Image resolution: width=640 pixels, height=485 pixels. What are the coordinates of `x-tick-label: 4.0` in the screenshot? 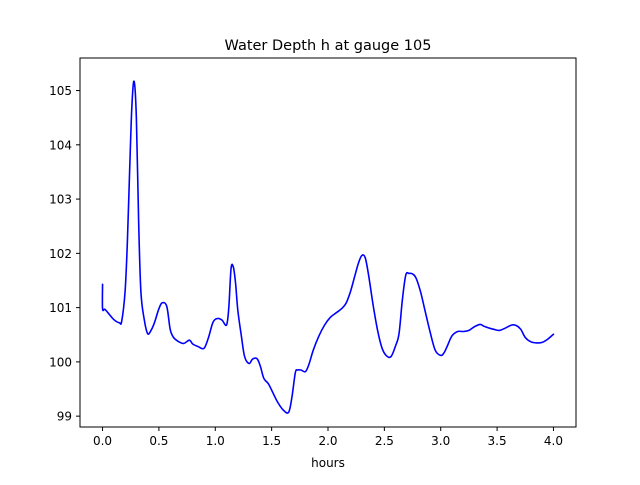 It's located at (553, 441).